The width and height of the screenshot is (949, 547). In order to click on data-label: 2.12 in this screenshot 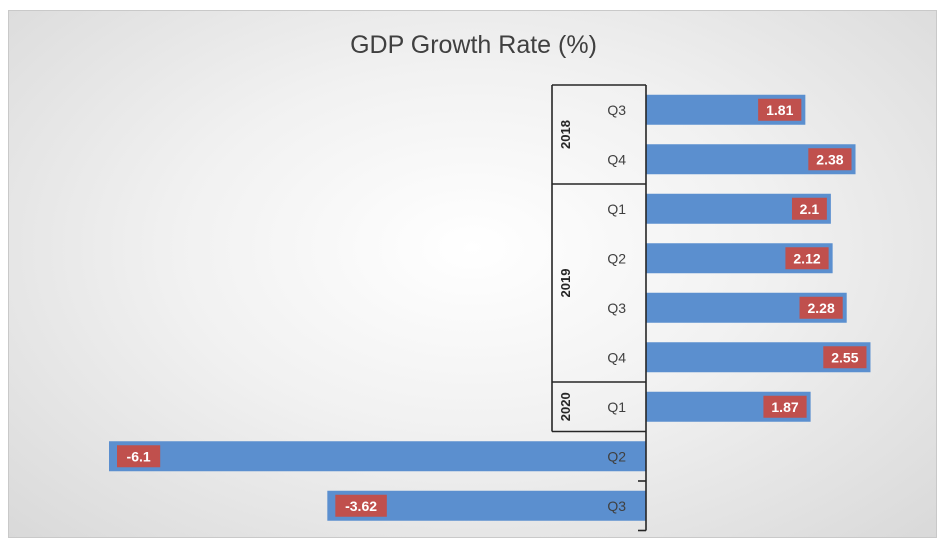, I will do `click(806, 258)`.